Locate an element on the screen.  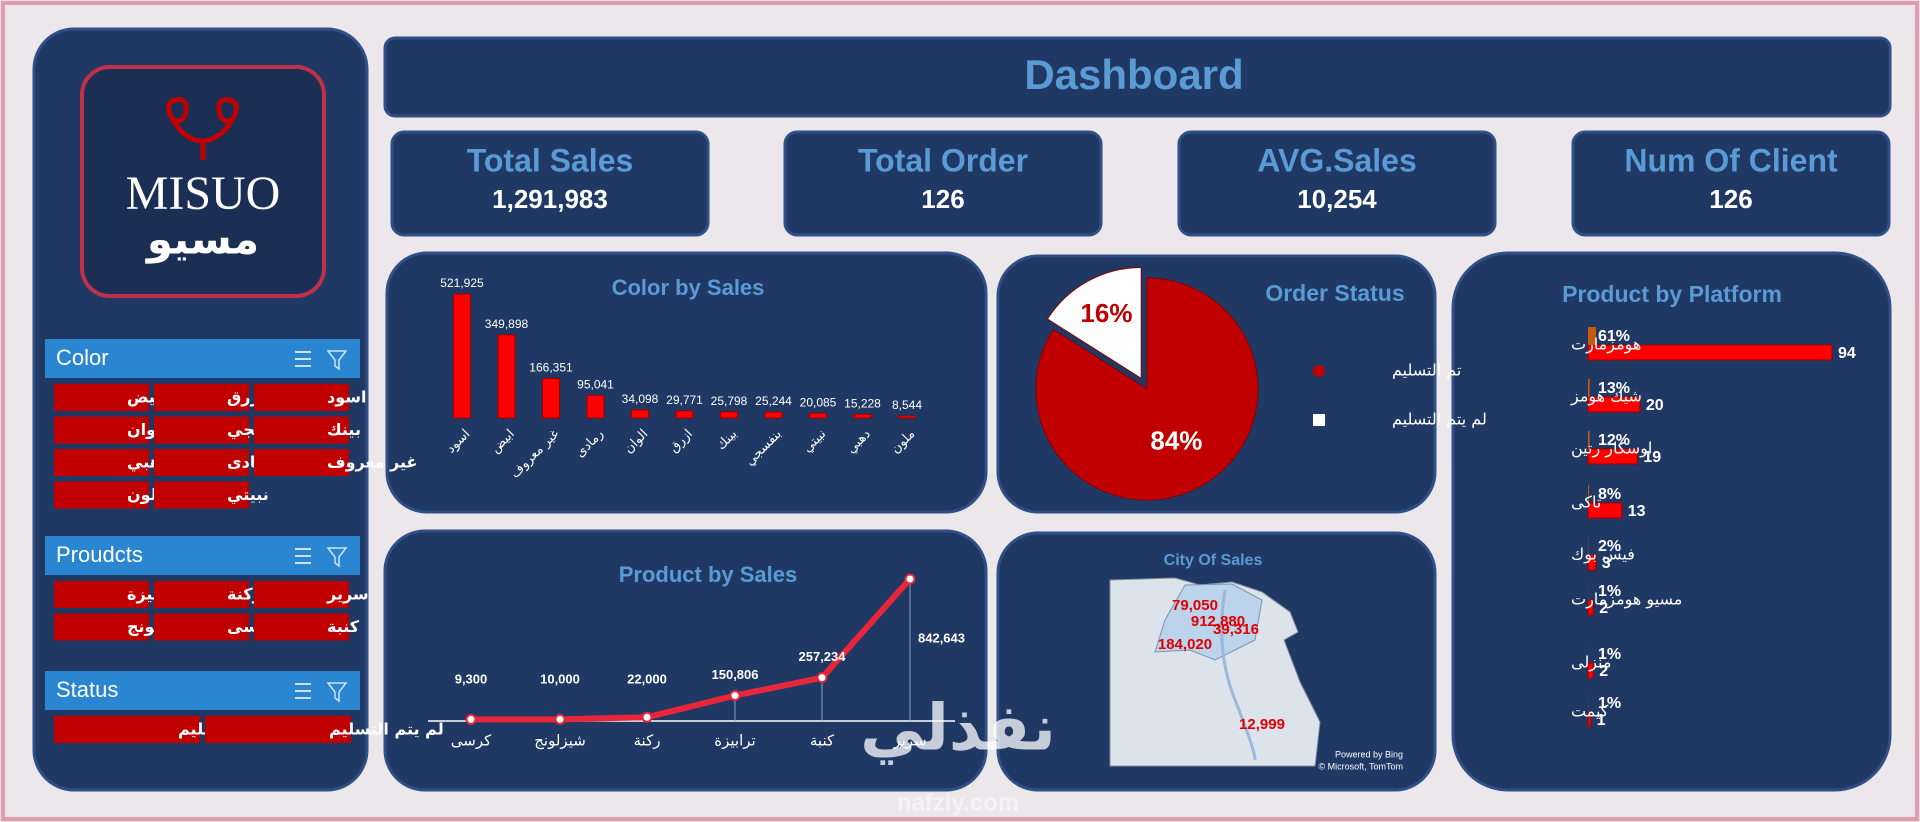
chart-title: Product by Sales is located at coordinates (708, 574).